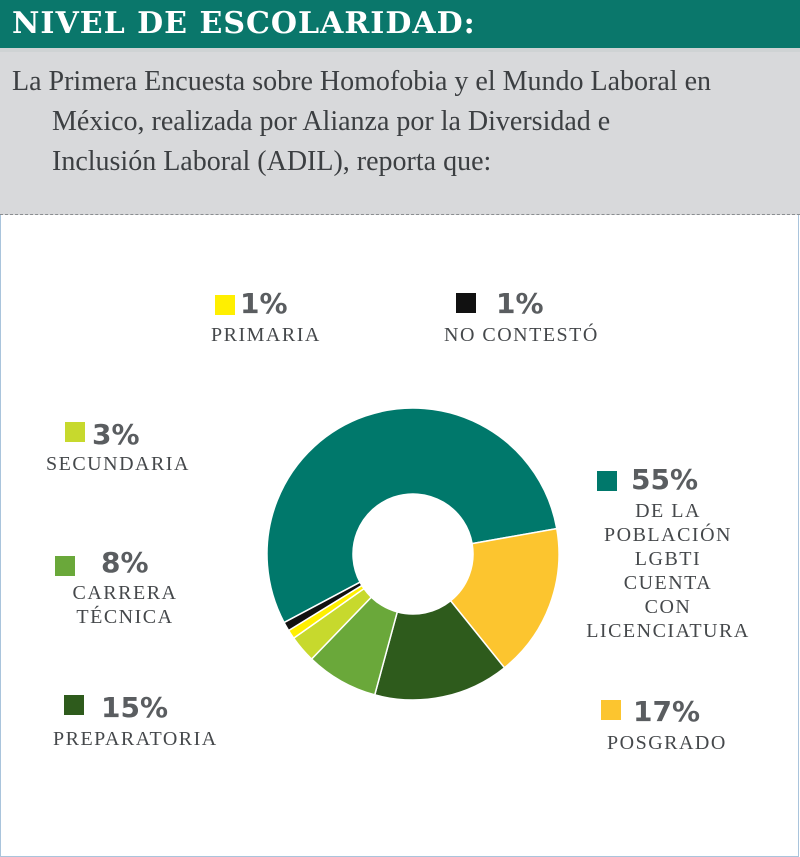 Image resolution: width=800 pixels, height=857 pixels. I want to click on donut-chart, so click(413, 554).